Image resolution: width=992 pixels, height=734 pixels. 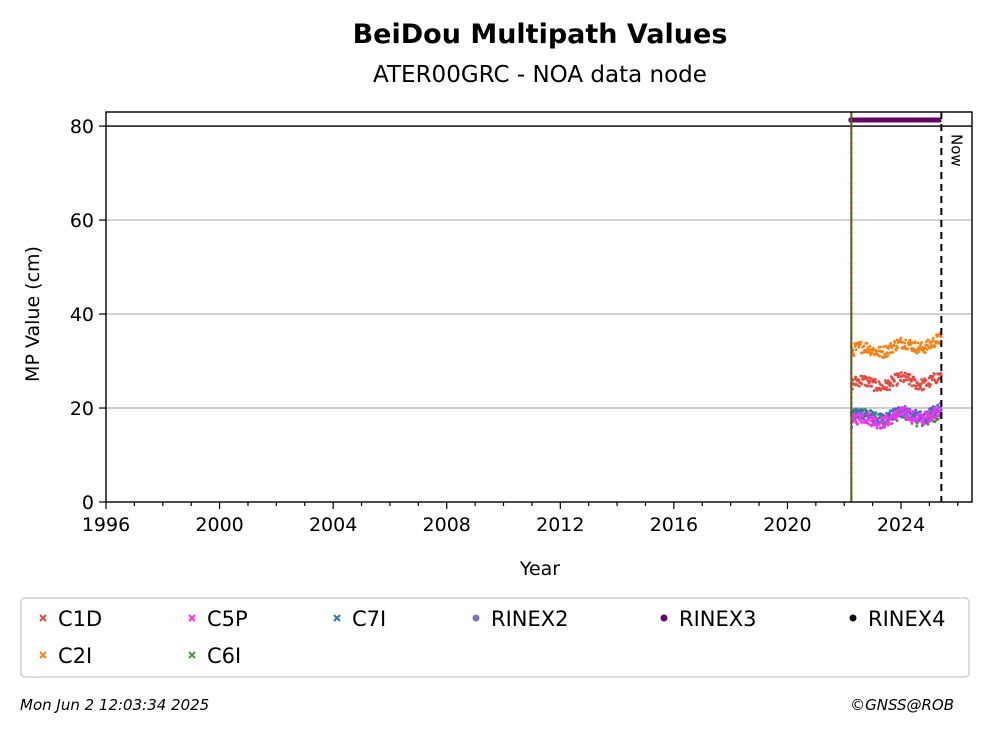 I want to click on legend-label: C5P, so click(x=227, y=619).